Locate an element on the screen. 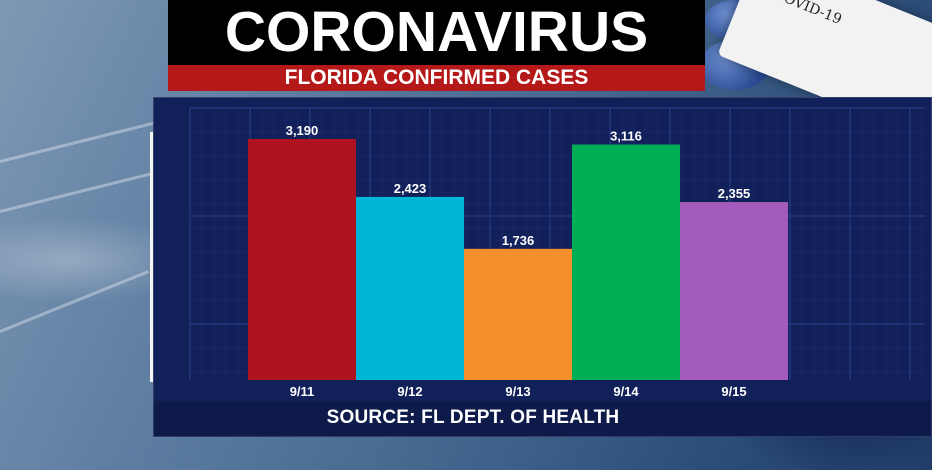 The image size is (932, 470). x-tick-label: 9/11 is located at coordinates (302, 391).